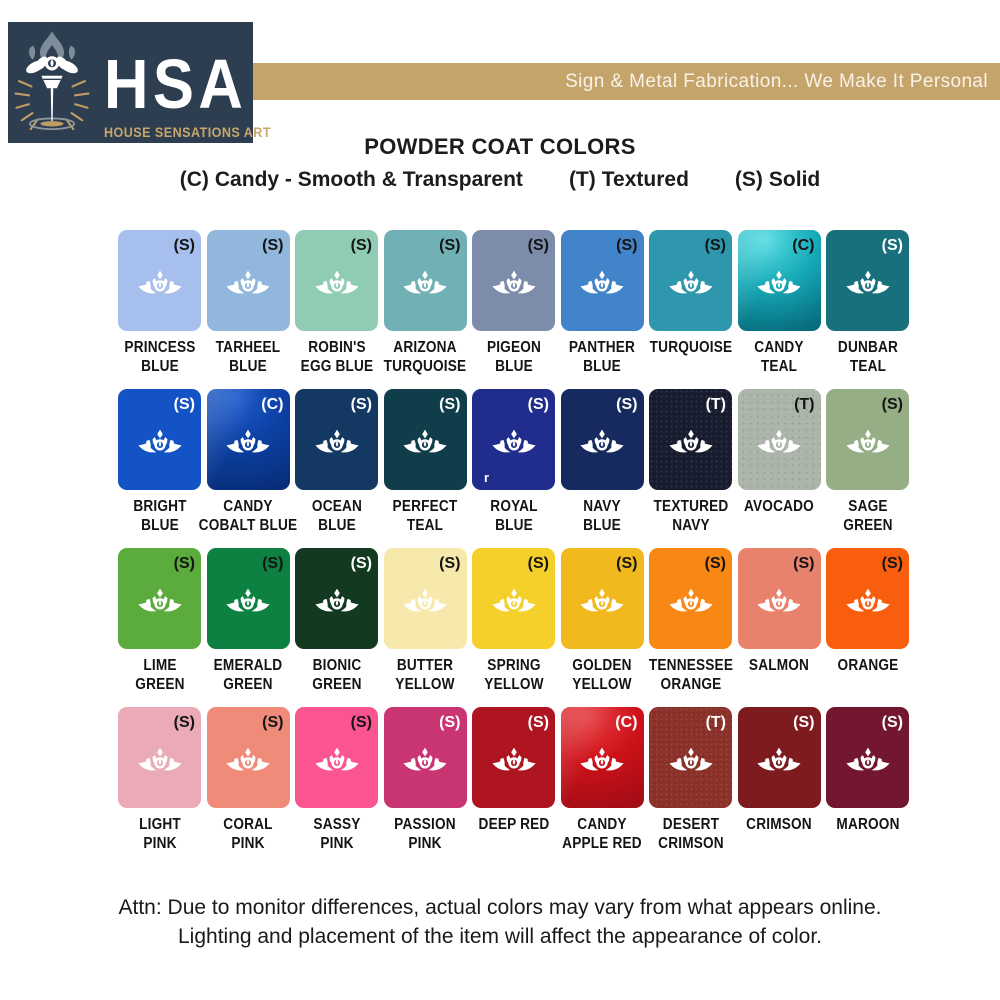  Describe the element at coordinates (159, 516) in the screenshot. I see `swatch-name: BRIGHT BLUE` at that location.